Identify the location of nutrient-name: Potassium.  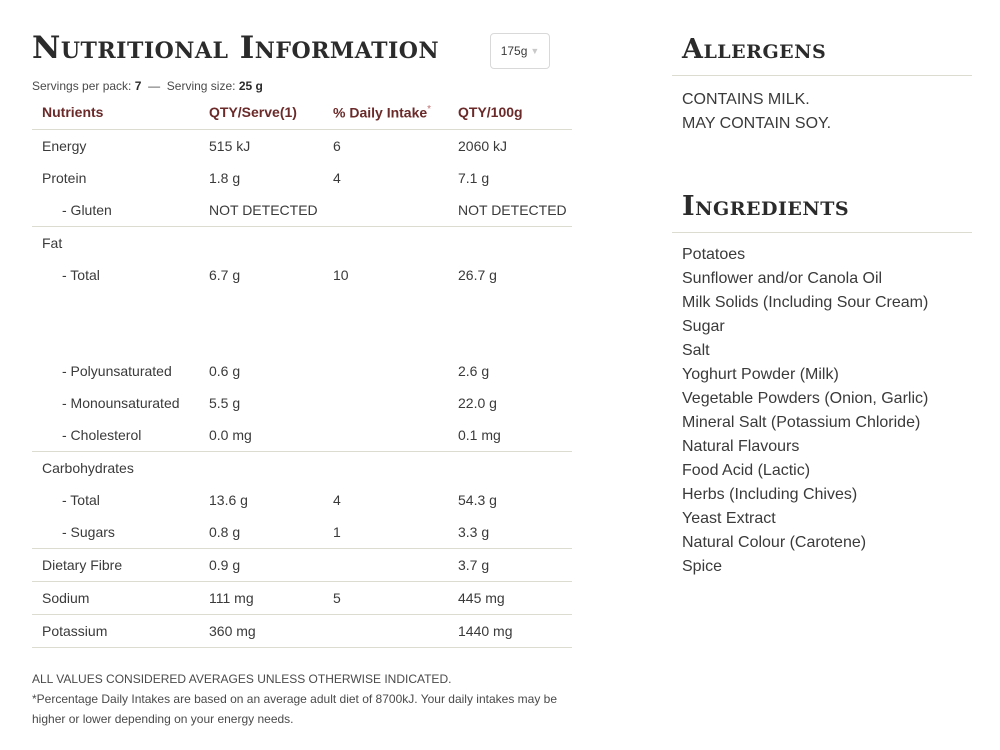
(75, 631).